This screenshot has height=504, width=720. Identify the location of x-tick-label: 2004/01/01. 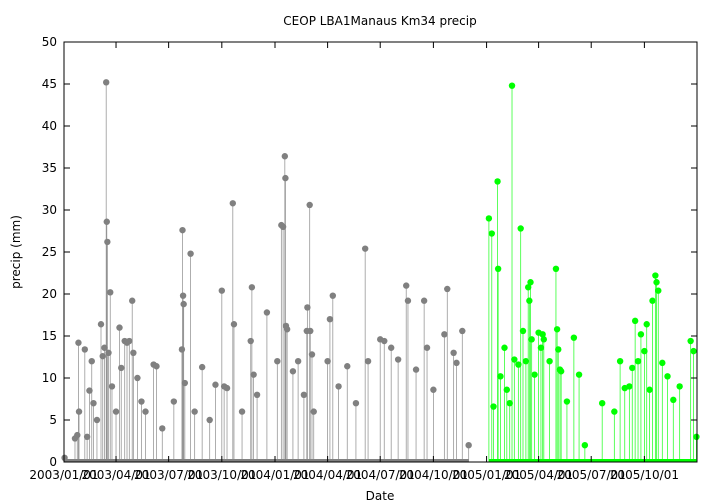
(274, 475).